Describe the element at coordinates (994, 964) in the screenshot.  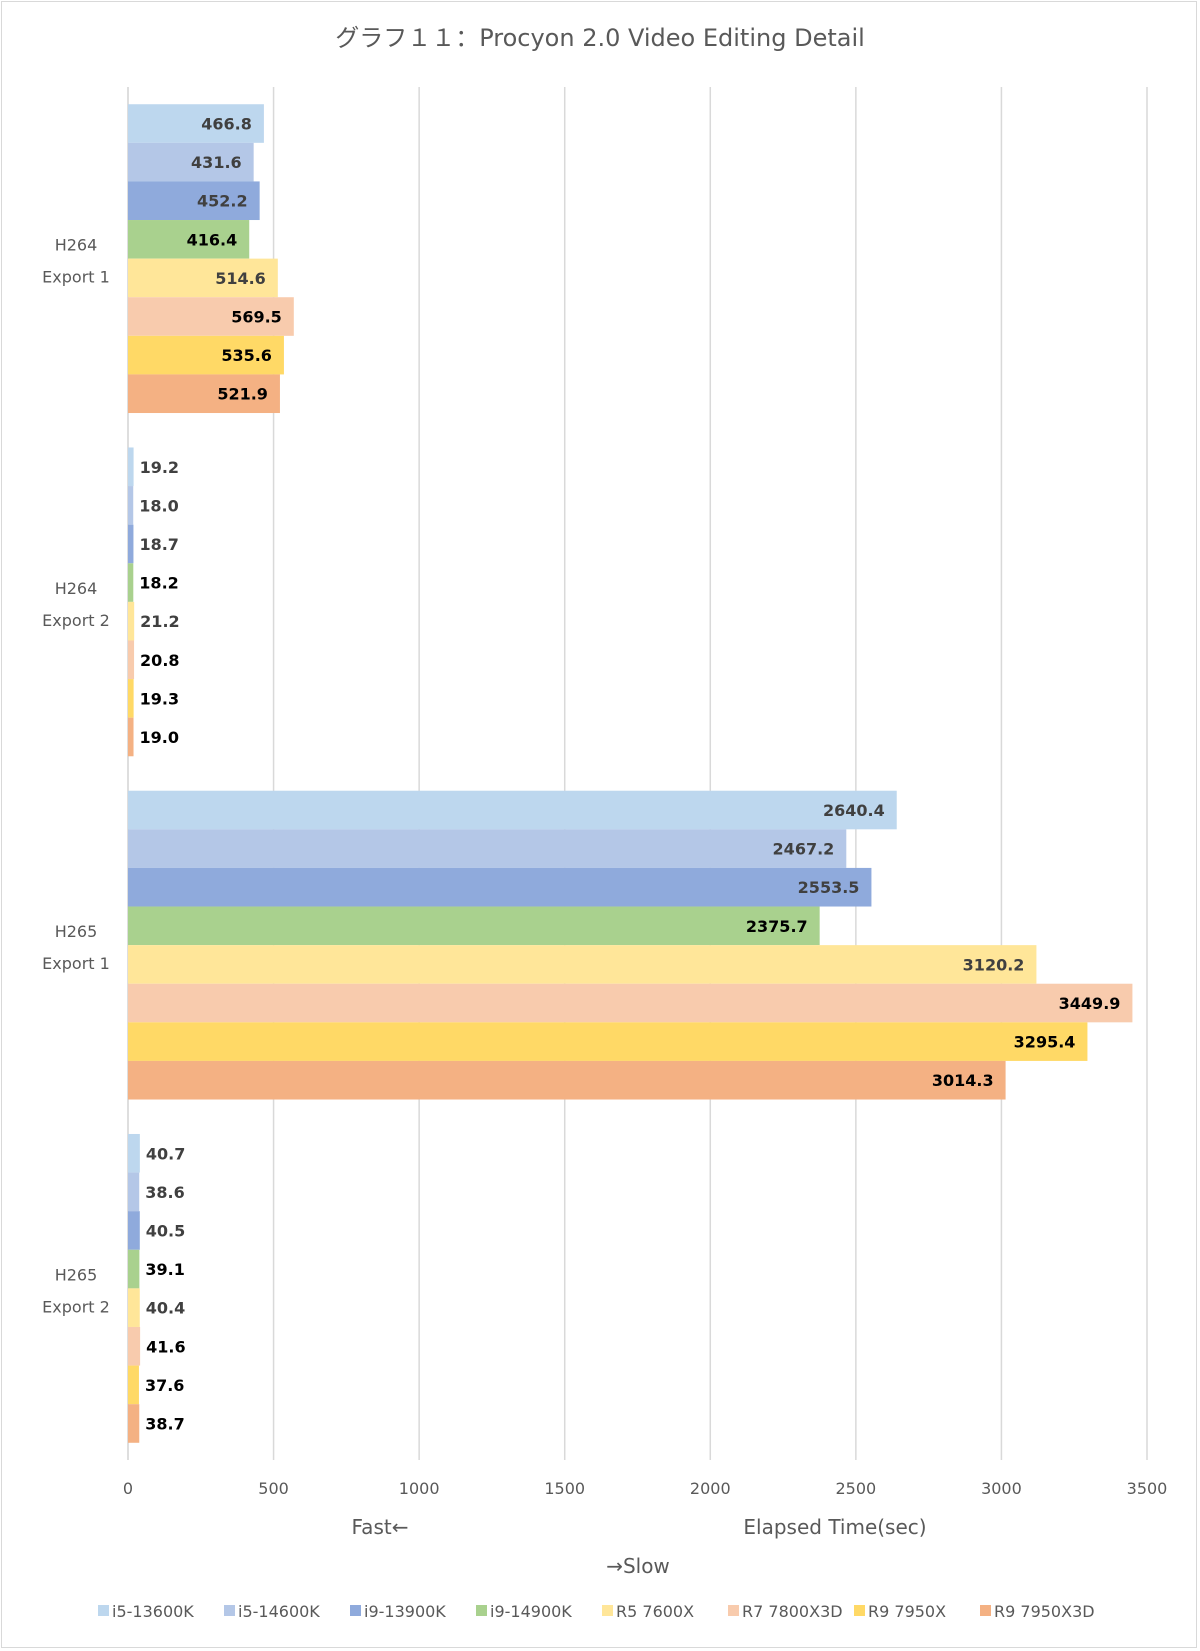
I see `data-label: 3120.2` at that location.